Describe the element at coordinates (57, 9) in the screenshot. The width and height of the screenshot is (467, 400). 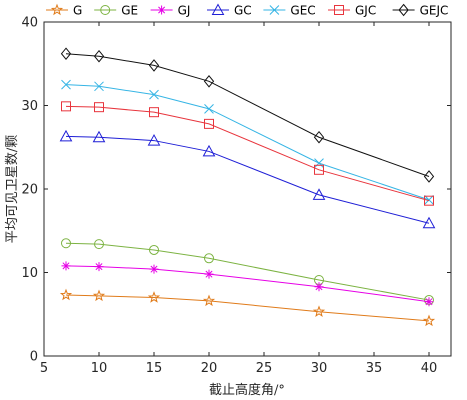
I see `legend-marker-G` at that location.